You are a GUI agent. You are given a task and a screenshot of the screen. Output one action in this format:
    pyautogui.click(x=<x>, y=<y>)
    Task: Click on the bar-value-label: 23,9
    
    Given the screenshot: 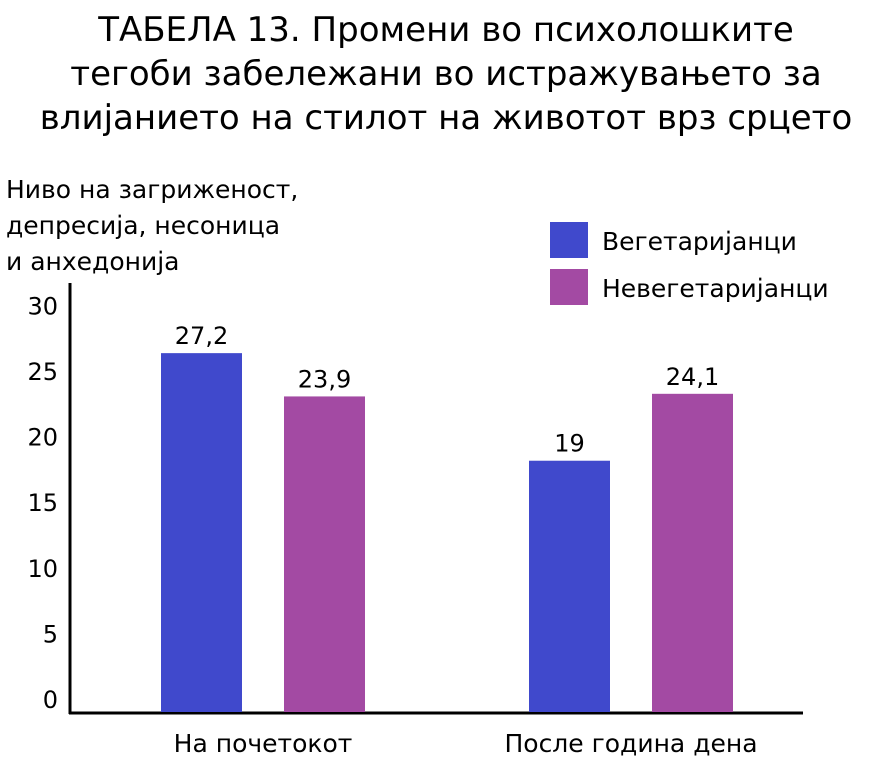 What is the action you would take?
    pyautogui.click(x=324, y=379)
    